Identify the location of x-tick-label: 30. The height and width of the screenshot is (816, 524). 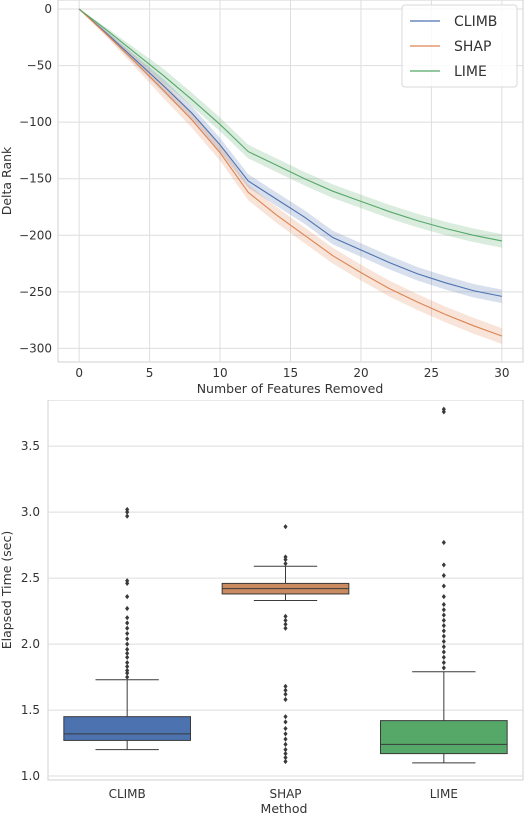
(501, 373).